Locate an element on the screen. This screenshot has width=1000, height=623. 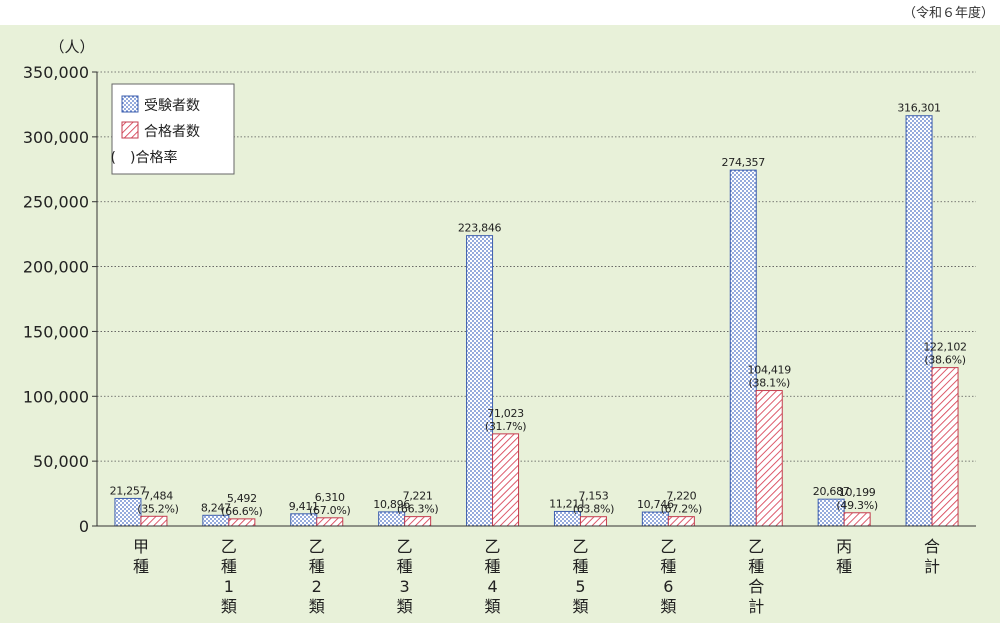
y-tick-label: 0 is located at coordinates (84, 526).